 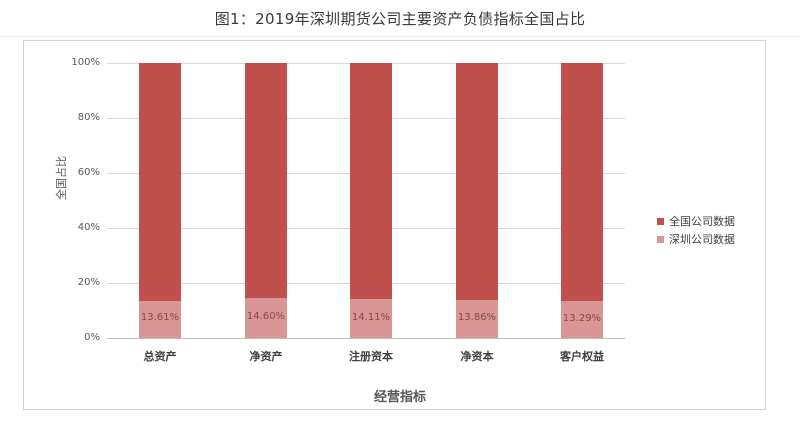 I want to click on legend-swatch-shenzhen, so click(x=660, y=239).